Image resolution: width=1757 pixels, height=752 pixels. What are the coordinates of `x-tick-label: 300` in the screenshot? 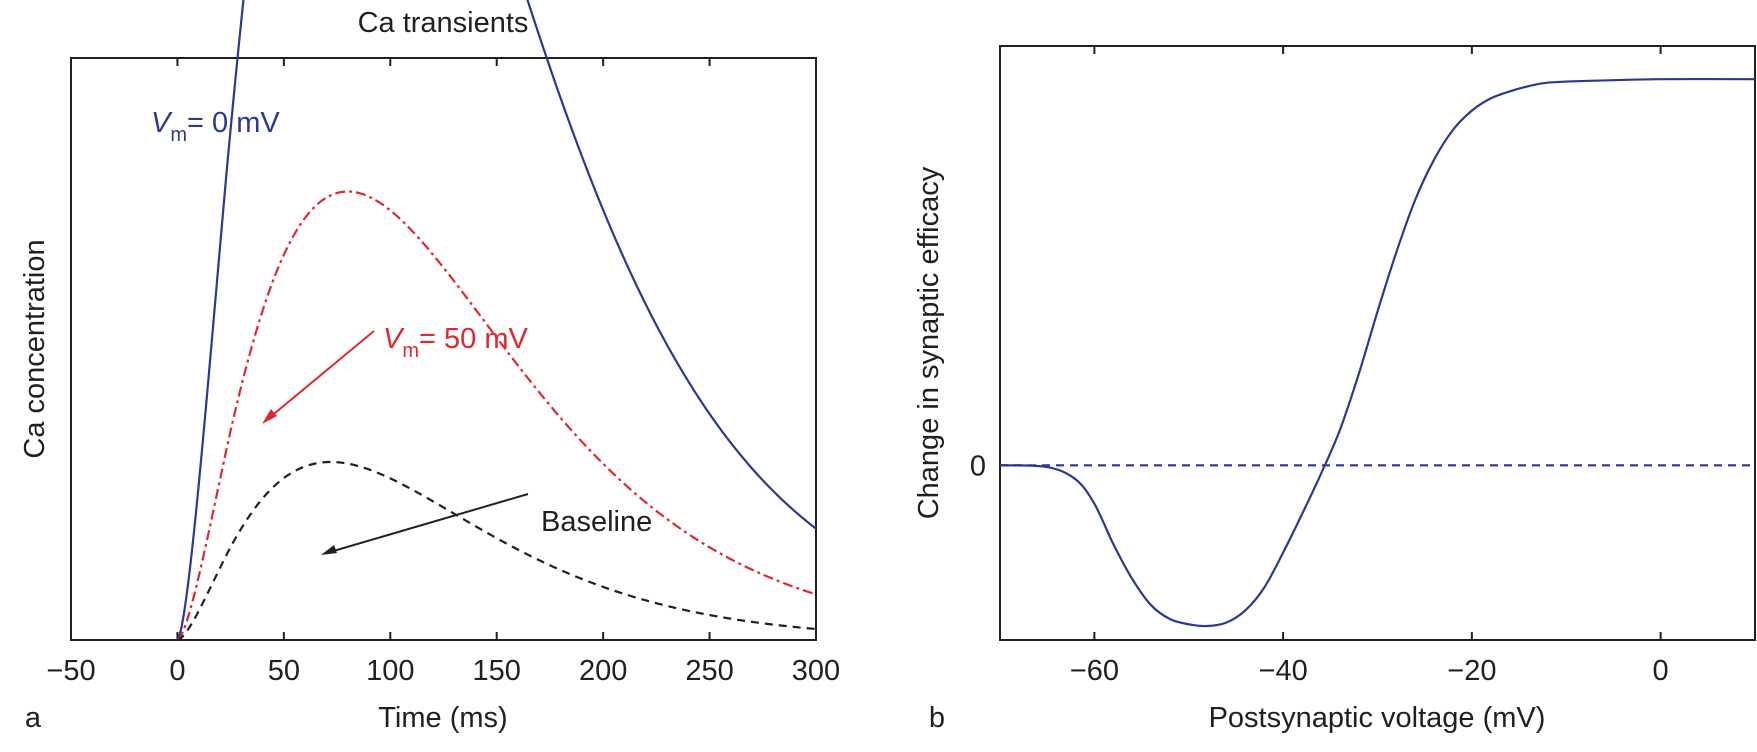 It's located at (816, 671).